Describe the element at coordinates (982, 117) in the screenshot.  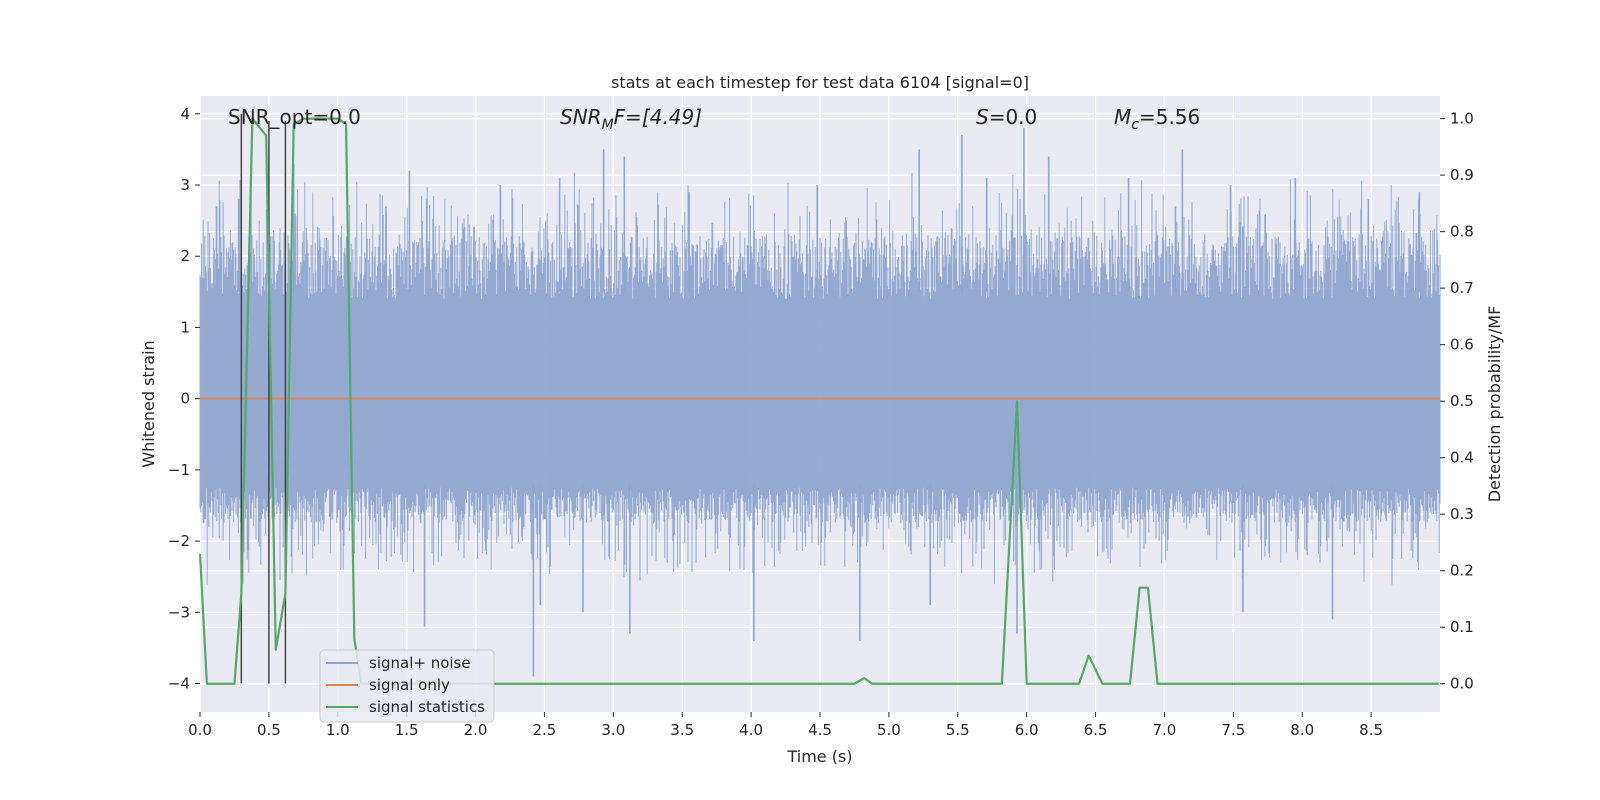
I see `s-value-main: S` at that location.